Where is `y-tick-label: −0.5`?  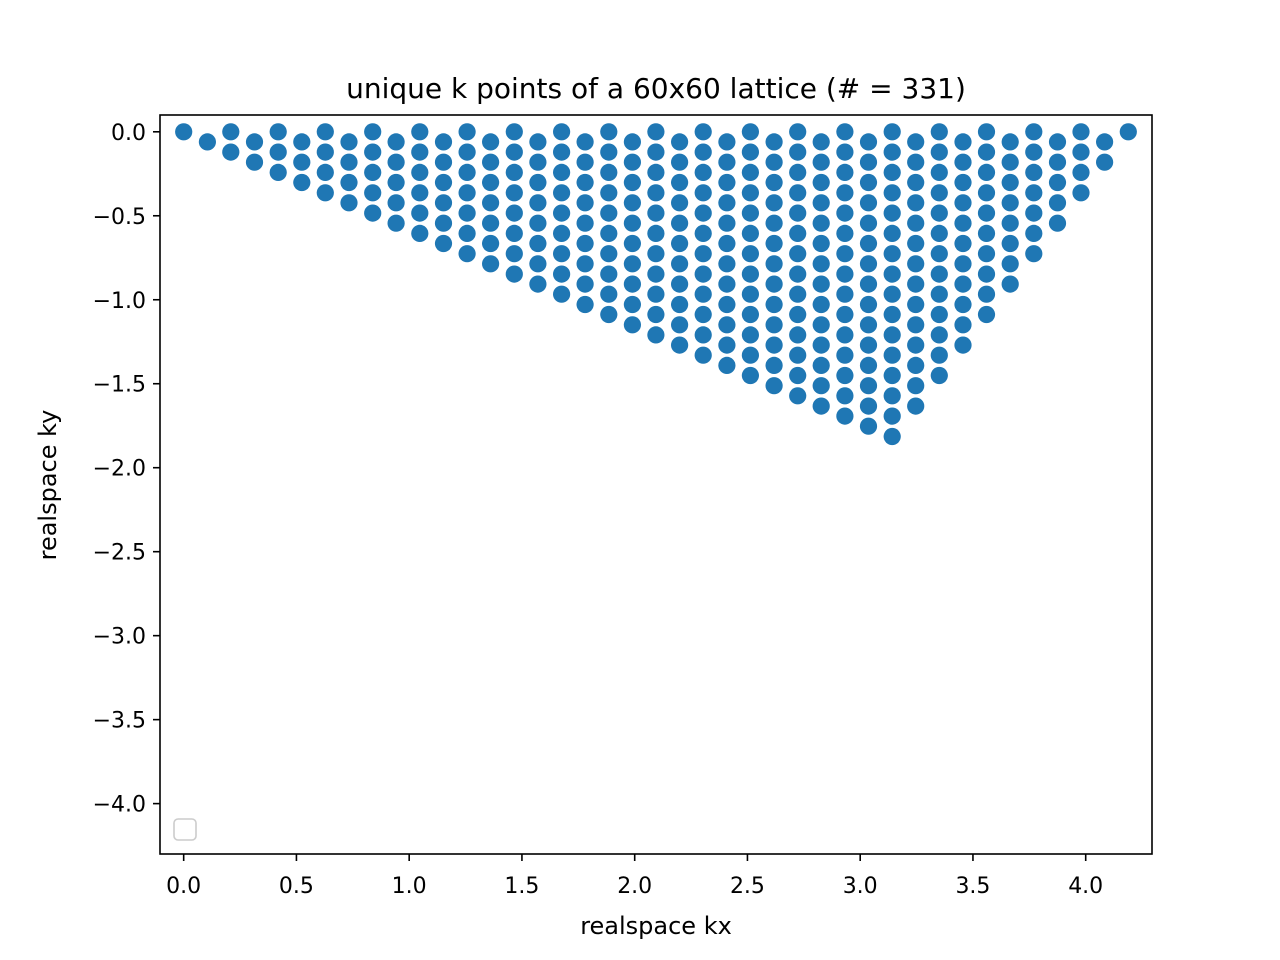 y-tick-label: −0.5 is located at coordinates (119, 217).